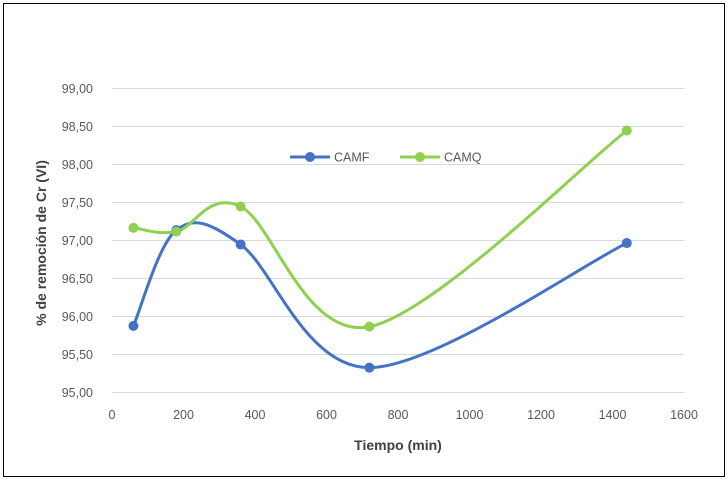  I want to click on y-tick-label: 97,00, so click(77, 241).